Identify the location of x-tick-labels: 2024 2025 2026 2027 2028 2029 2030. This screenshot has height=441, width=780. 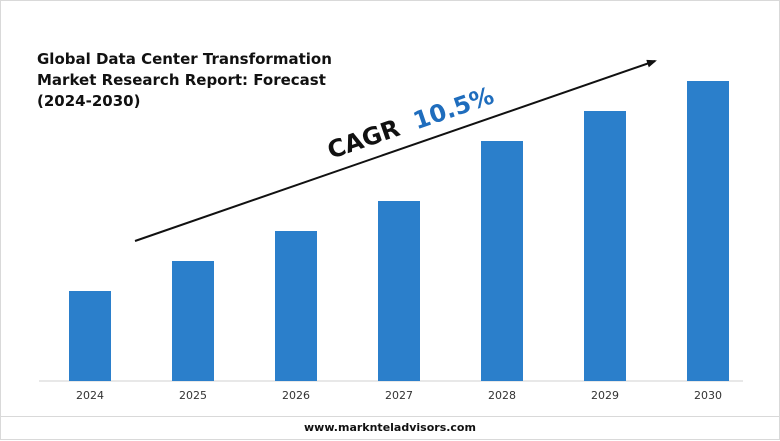
(399, 395).